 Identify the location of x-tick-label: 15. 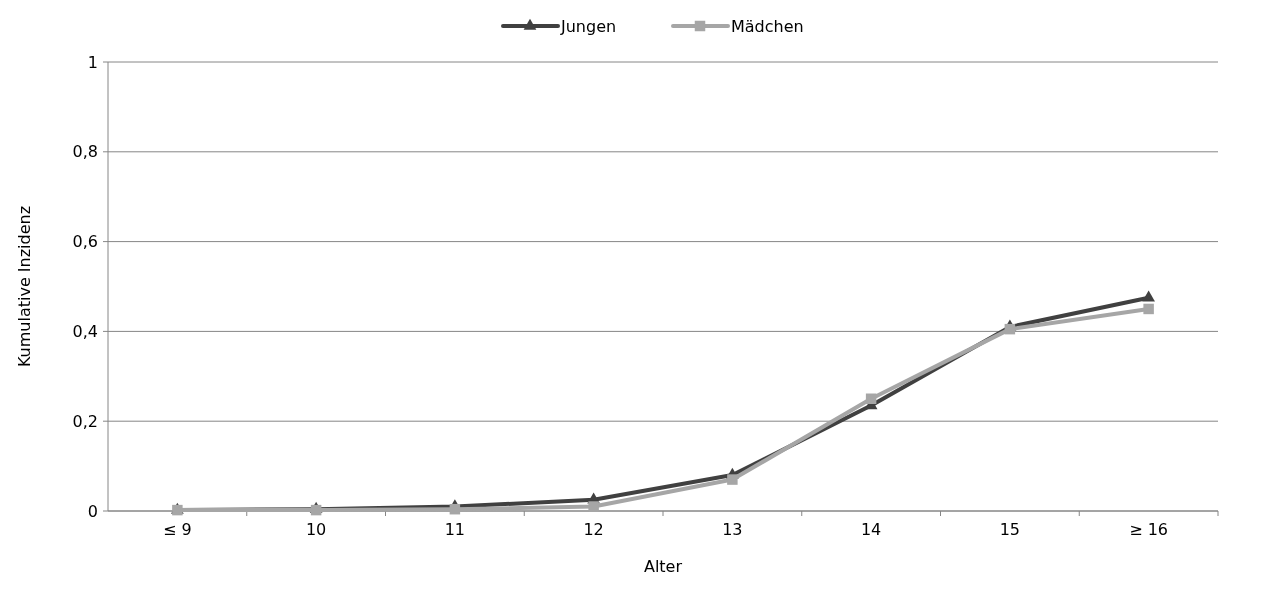
(1010, 529).